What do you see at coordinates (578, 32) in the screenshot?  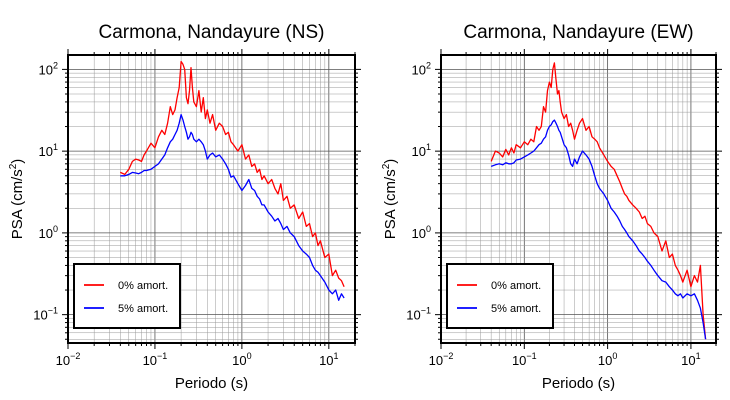 I see `chart-title: Carmona, Nandayure (EW)` at bounding box center [578, 32].